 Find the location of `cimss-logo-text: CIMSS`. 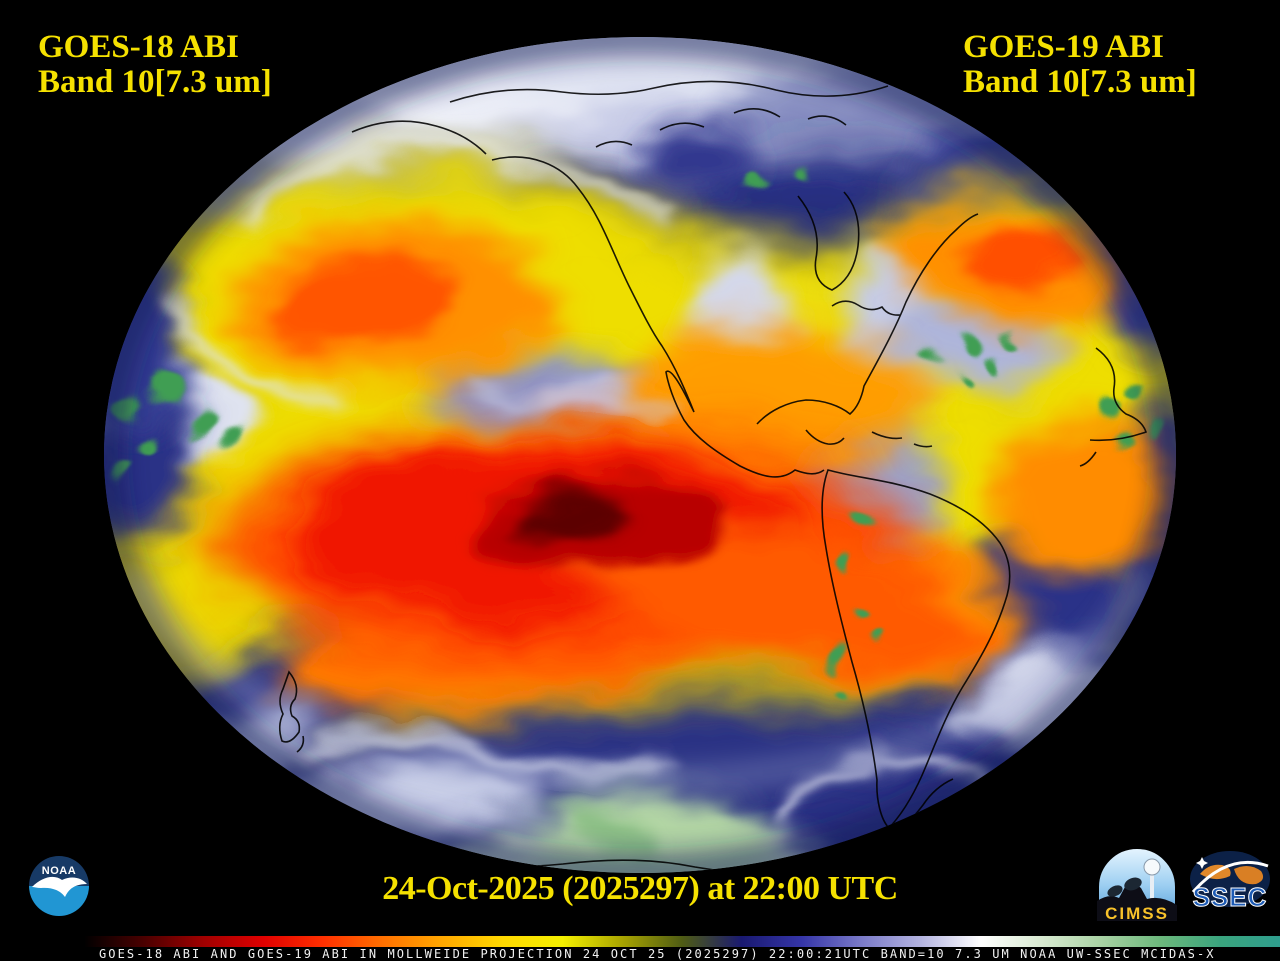

cimss-logo-text: CIMSS is located at coordinates (1137, 913).